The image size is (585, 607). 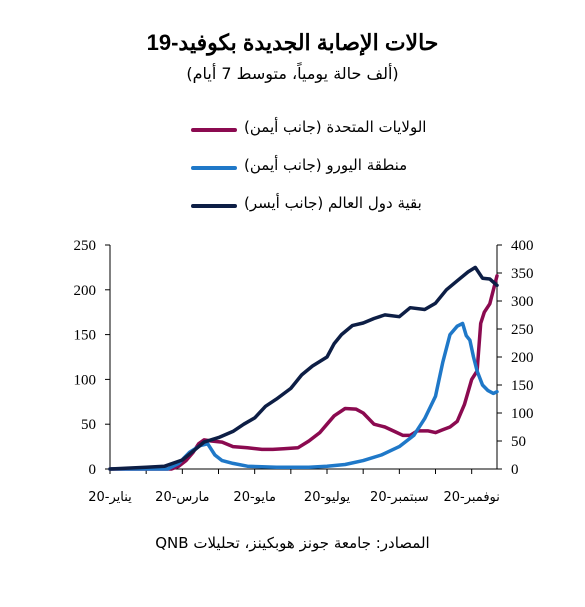 What do you see at coordinates (326, 165) in the screenshot?
I see `legend-label-euro: منطقة اليورو (جانب أيمن)` at bounding box center [326, 165].